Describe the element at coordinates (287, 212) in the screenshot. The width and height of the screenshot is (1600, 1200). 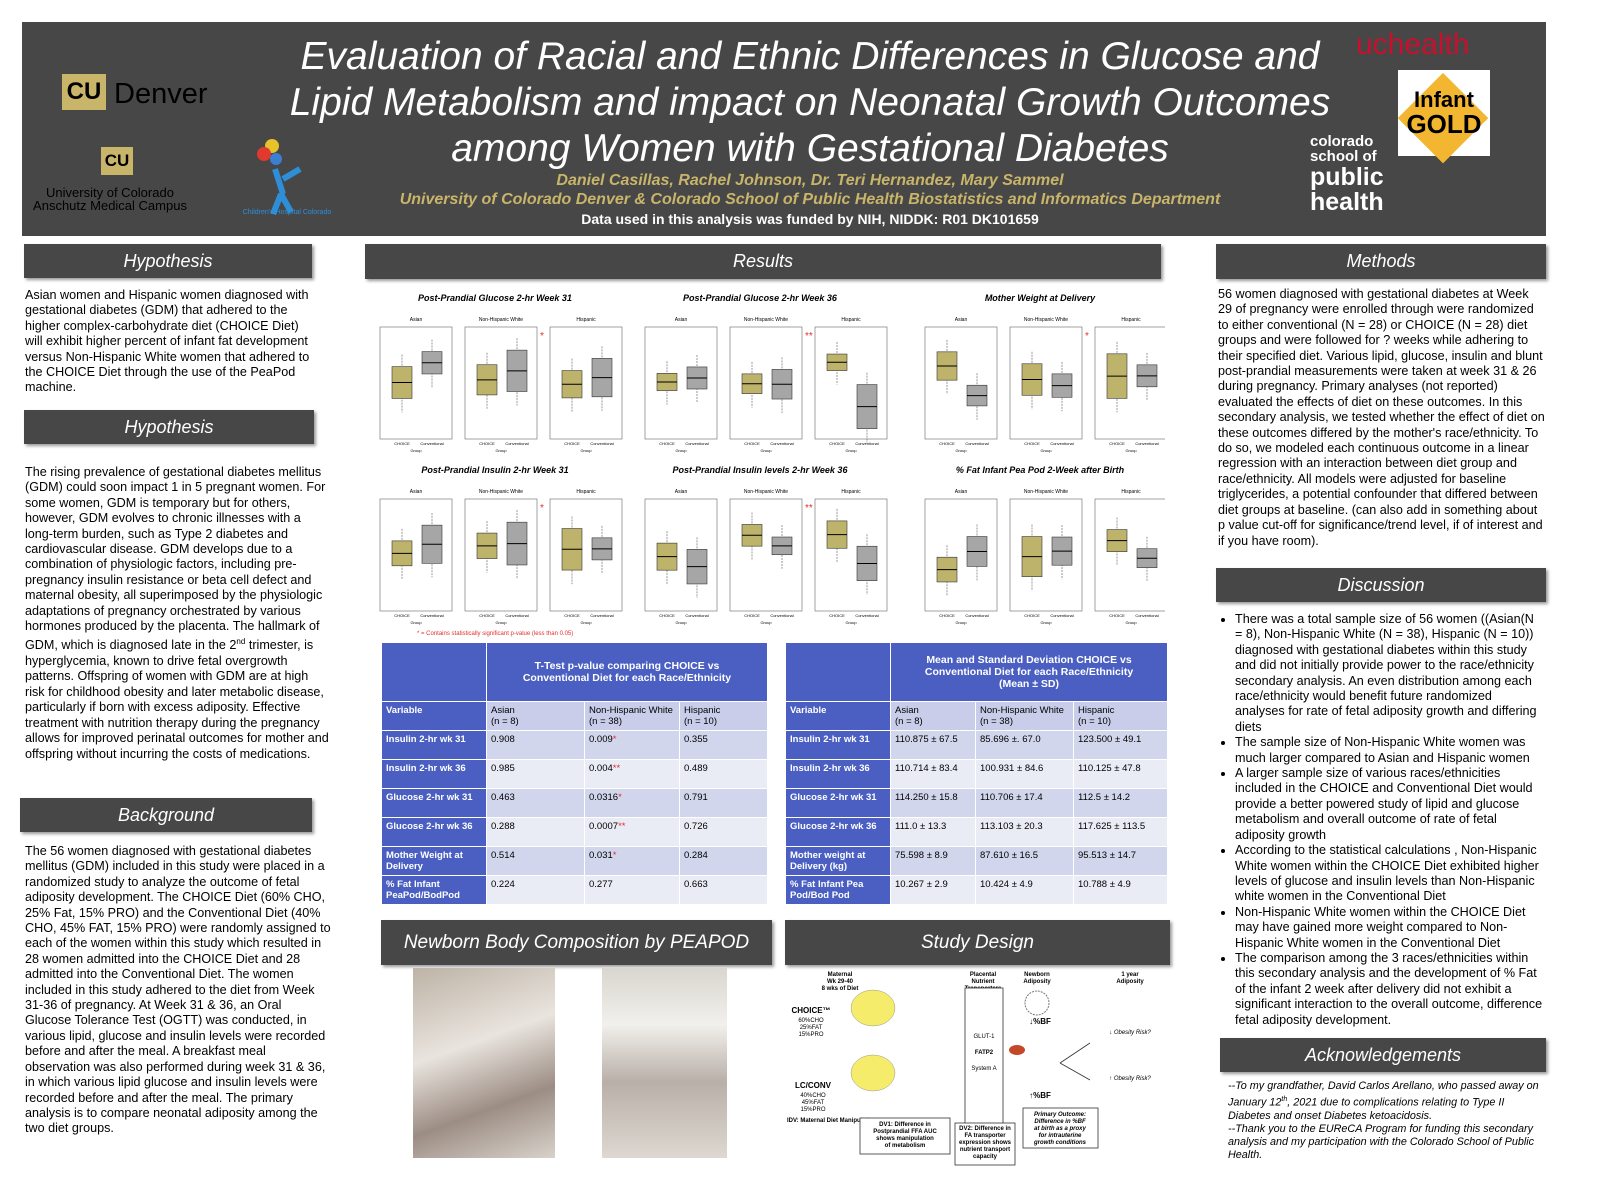
I see `logo-childrens: Children's Hospital Colorado` at that location.